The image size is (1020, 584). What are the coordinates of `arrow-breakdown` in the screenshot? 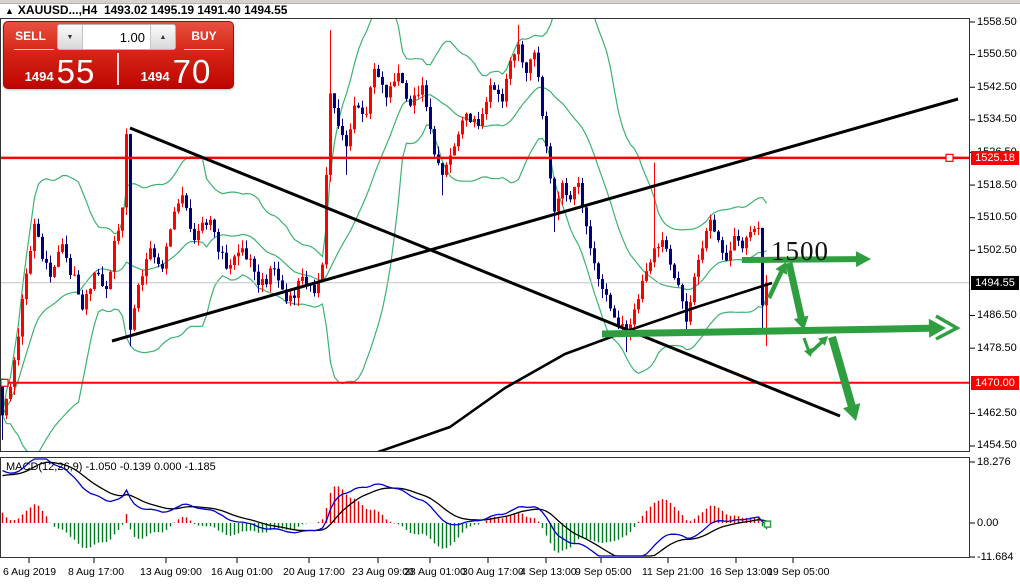 It's located at (844, 378).